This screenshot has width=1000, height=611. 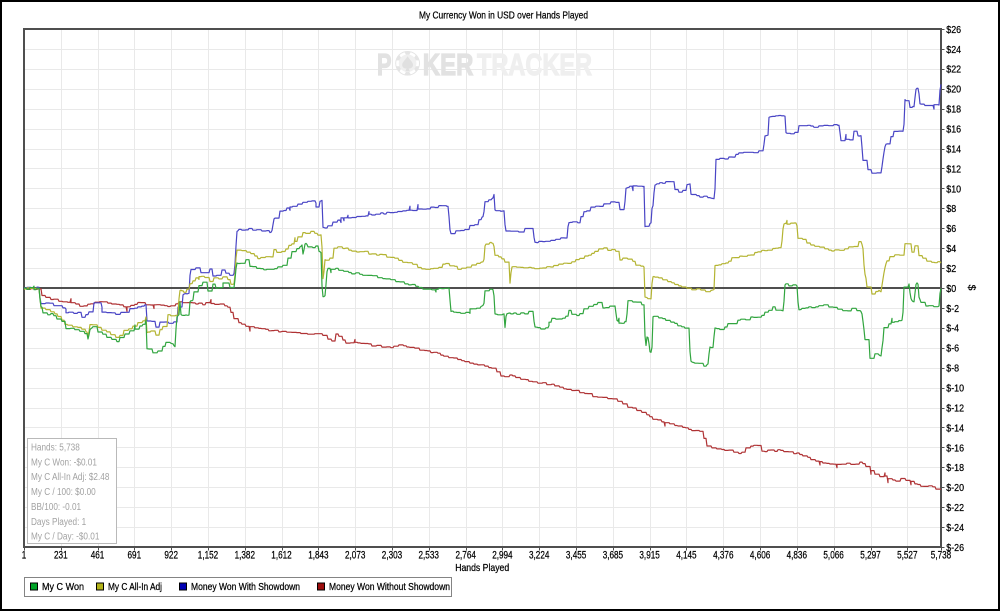 I want to click on svg-text: Days Played: 1, so click(x=59, y=522).